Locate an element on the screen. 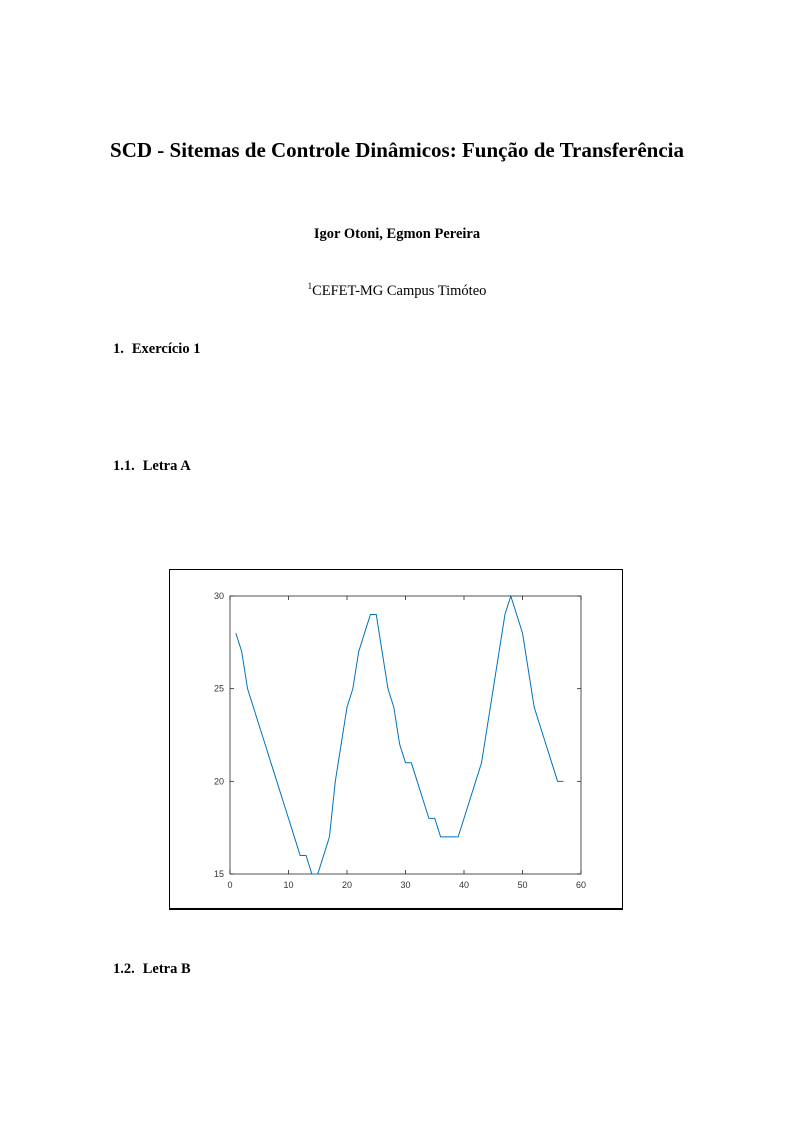 This screenshot has height=1123, width=794. section-label: Letra A is located at coordinates (166, 466).